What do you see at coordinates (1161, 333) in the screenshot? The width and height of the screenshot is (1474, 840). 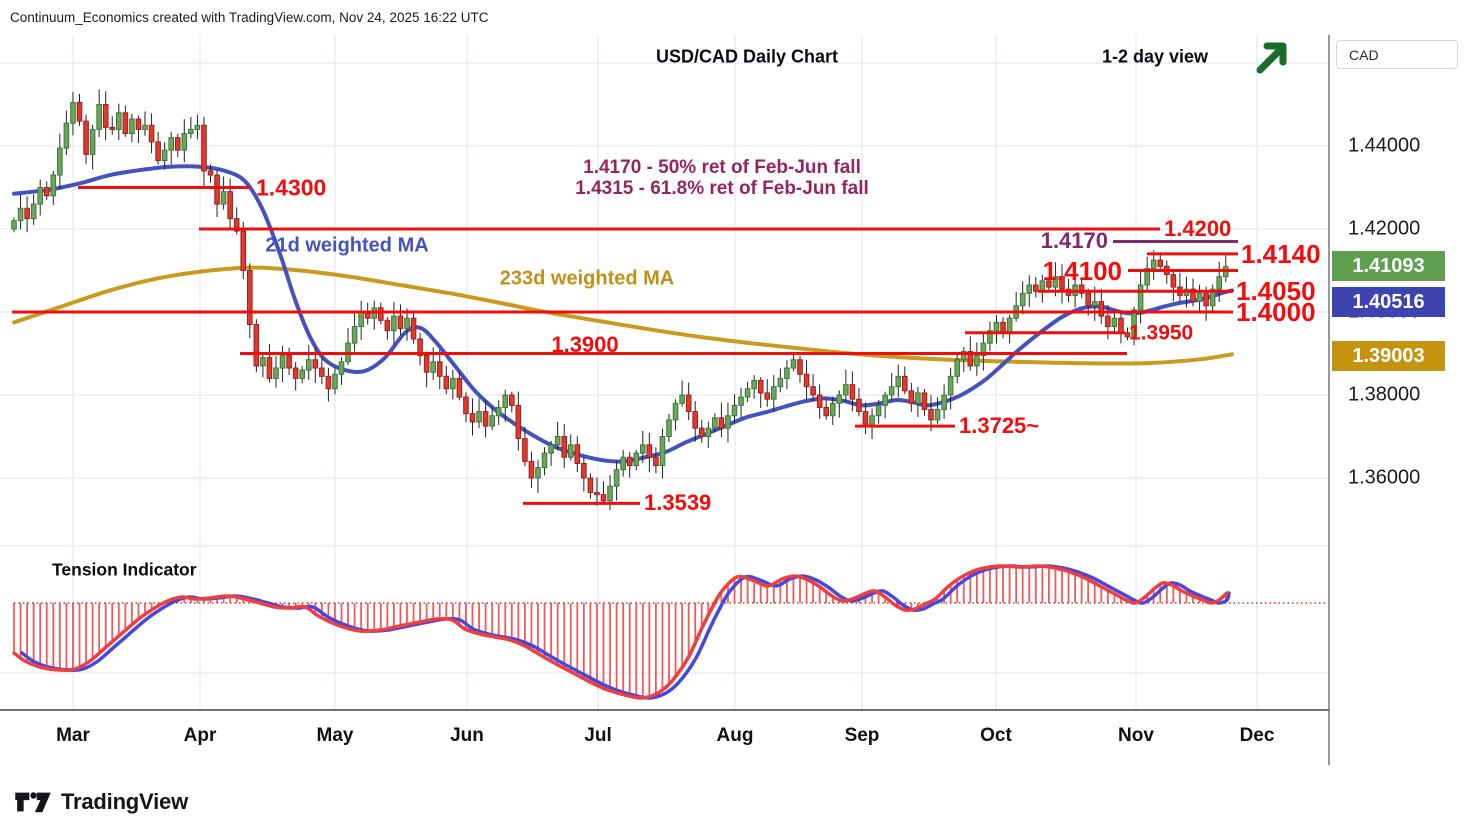 I see `level-label-1.3950: 1.3950` at bounding box center [1161, 333].